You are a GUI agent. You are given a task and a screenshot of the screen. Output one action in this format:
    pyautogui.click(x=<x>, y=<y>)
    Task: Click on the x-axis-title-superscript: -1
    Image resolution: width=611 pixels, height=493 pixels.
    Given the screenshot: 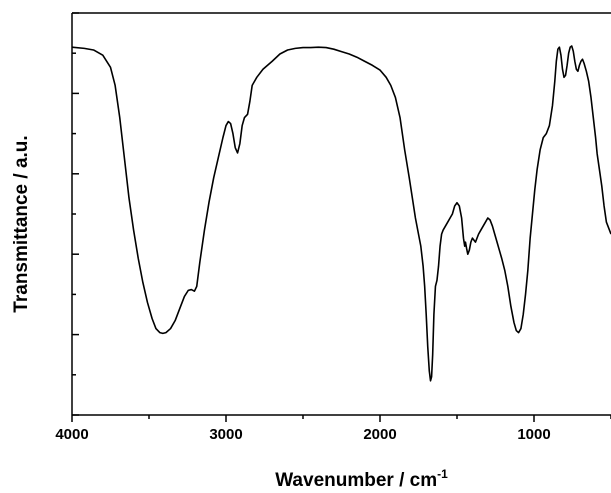 What is the action you would take?
    pyautogui.click(x=442, y=474)
    